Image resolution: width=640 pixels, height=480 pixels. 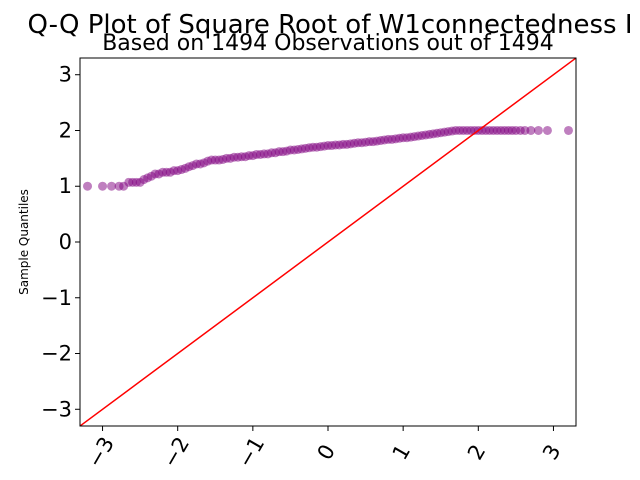 I want to click on y-axis: −3 −2 −1 0 1 2 3, so click(x=60, y=242).